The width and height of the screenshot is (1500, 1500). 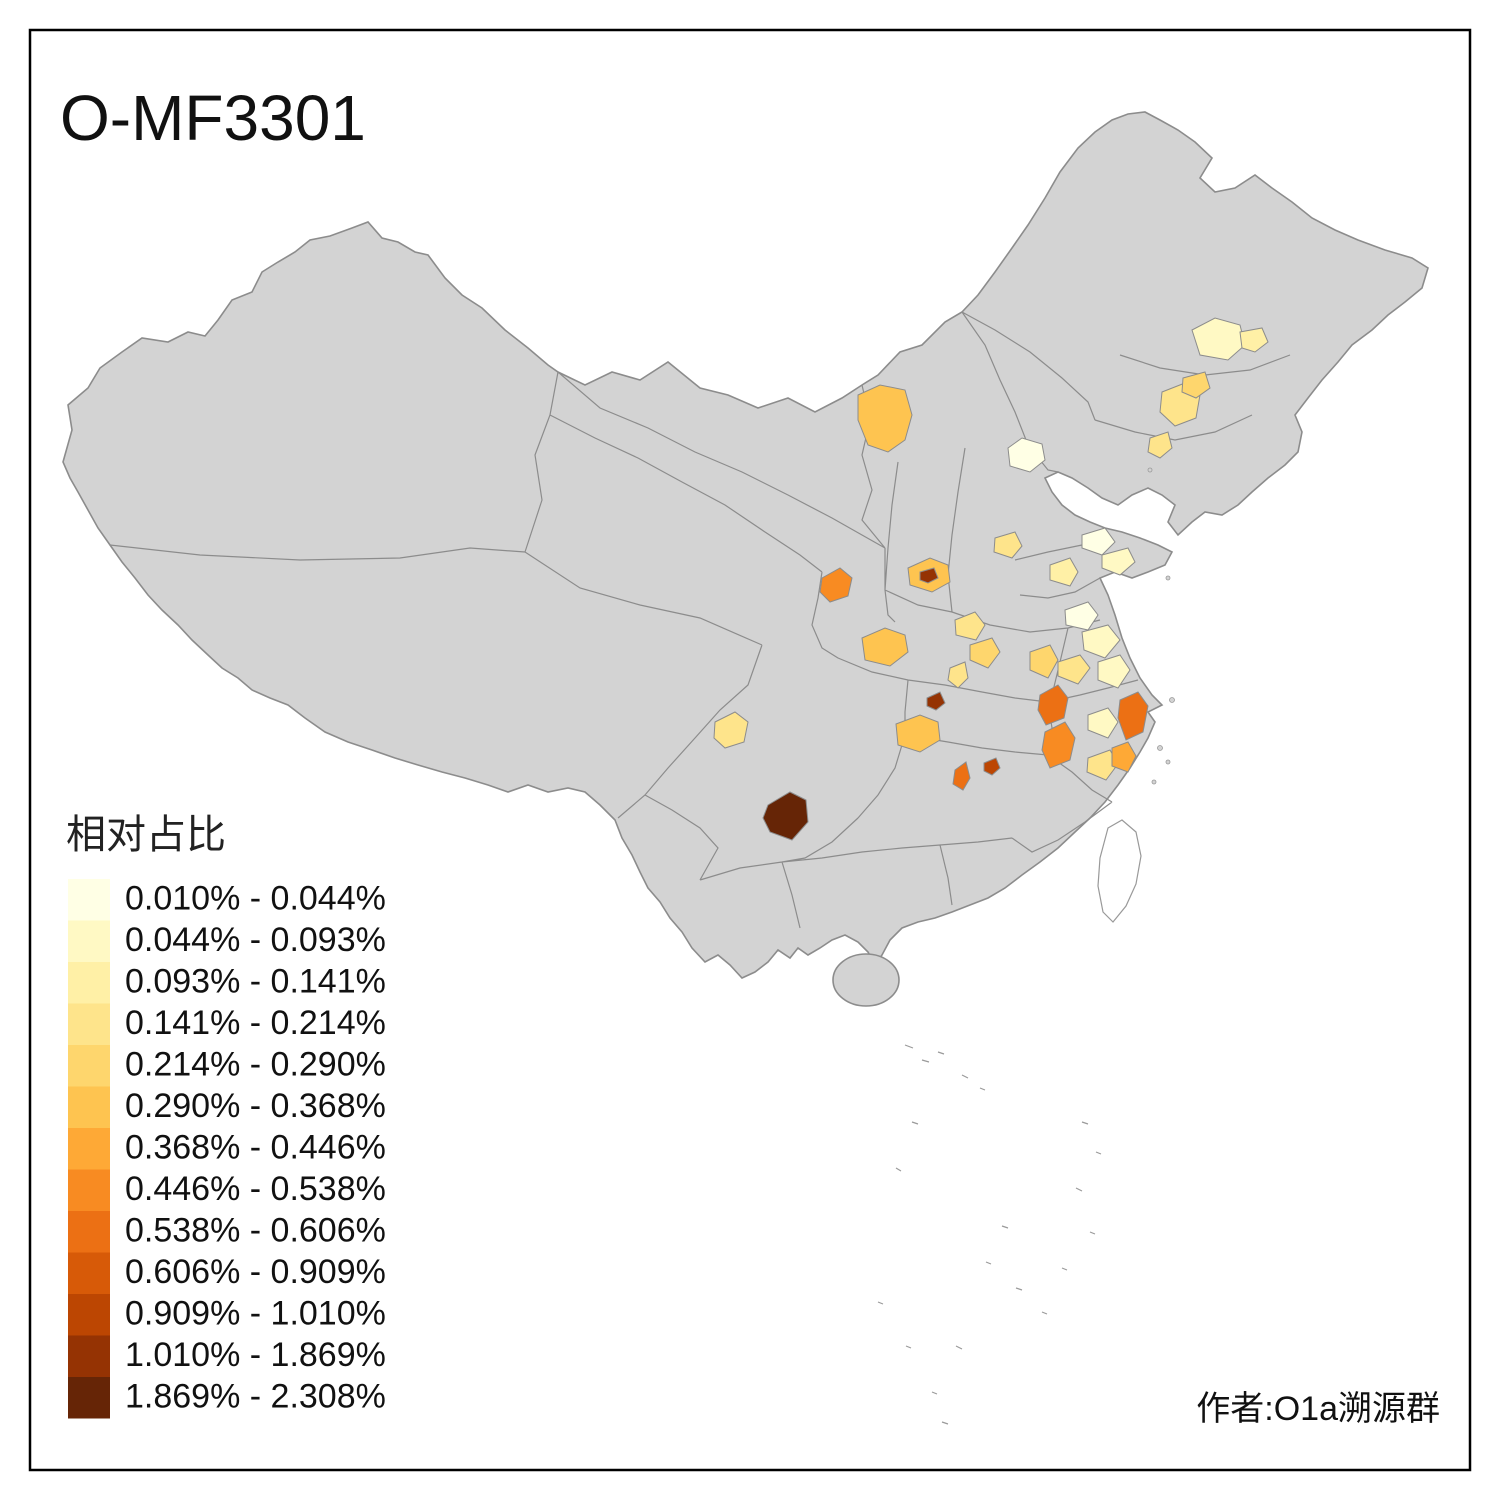 What do you see at coordinates (255, 899) in the screenshot?
I see `legend-label: 0.010% - 0.044%` at bounding box center [255, 899].